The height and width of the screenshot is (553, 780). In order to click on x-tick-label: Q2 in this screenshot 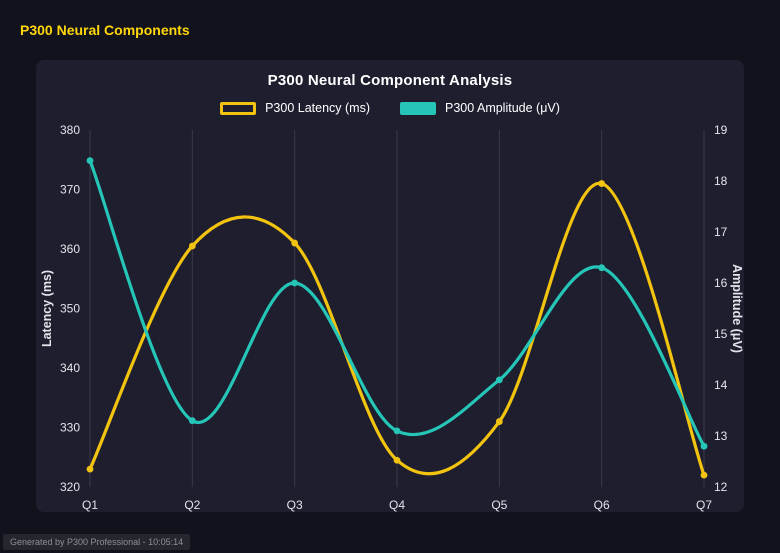, I will do `click(192, 505)`.